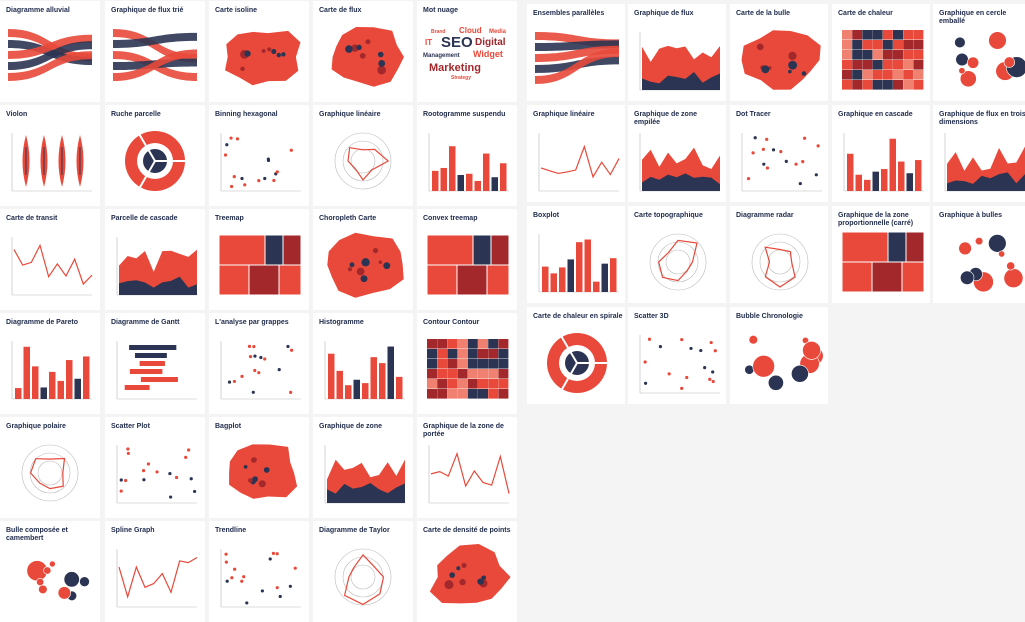 The height and width of the screenshot is (622, 1025). I want to click on chart-card: Carte isoline, so click(259, 51).